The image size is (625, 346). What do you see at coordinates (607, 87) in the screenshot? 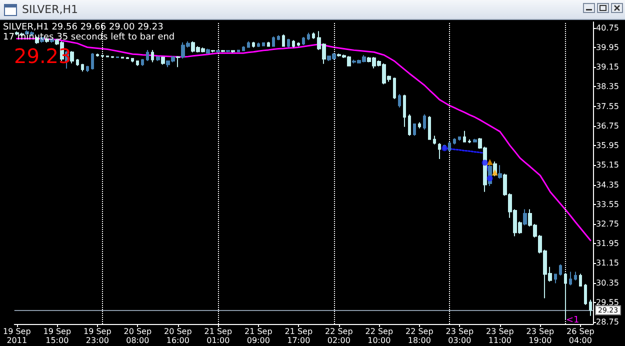
I see `y-tick-label: 38.35` at bounding box center [607, 87].